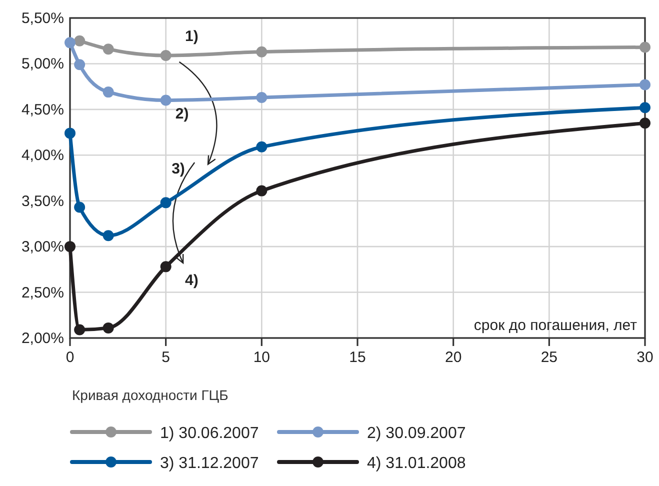  I want to click on y-tick-label: 2,00%, so click(42, 338).